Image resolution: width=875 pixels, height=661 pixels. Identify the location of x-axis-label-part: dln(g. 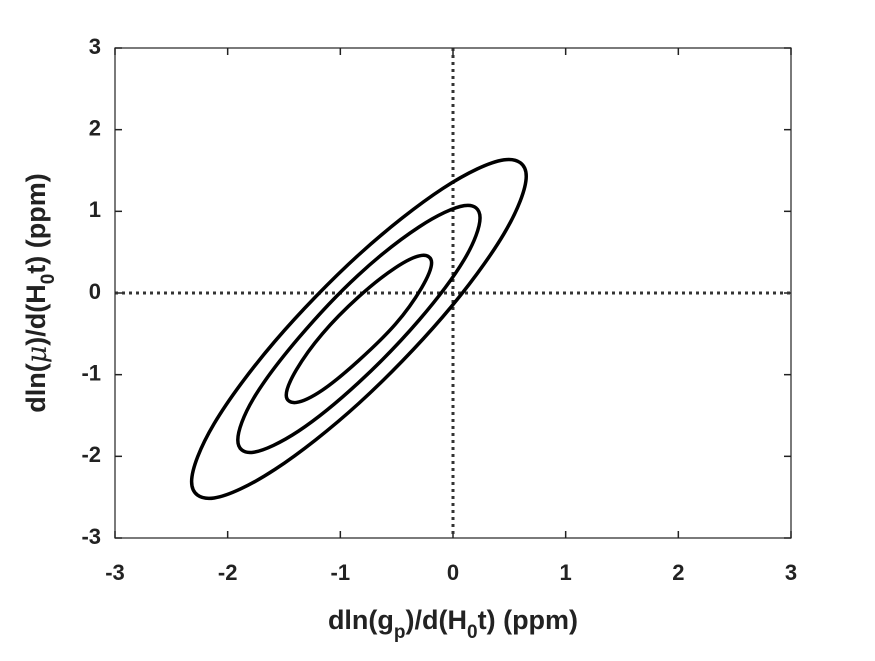
(361, 620).